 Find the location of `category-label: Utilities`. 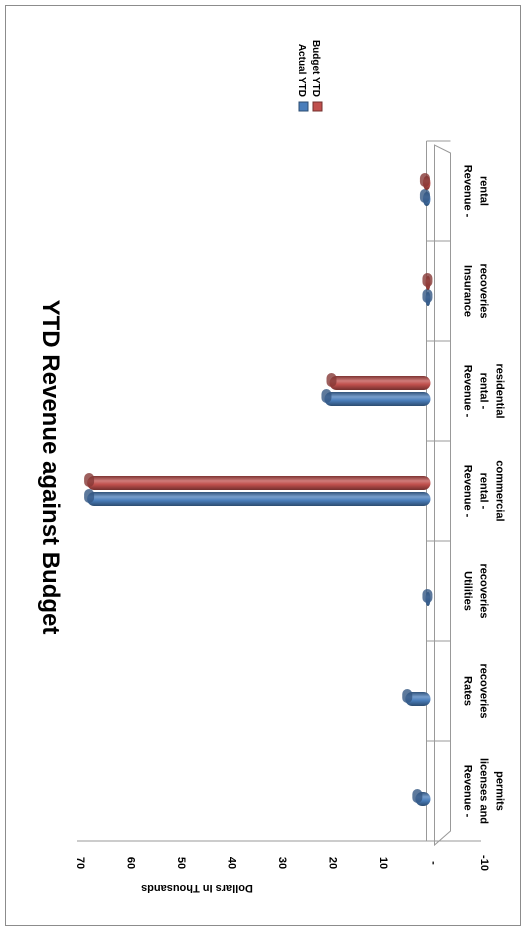

category-label: Utilities is located at coordinates (468, 591).